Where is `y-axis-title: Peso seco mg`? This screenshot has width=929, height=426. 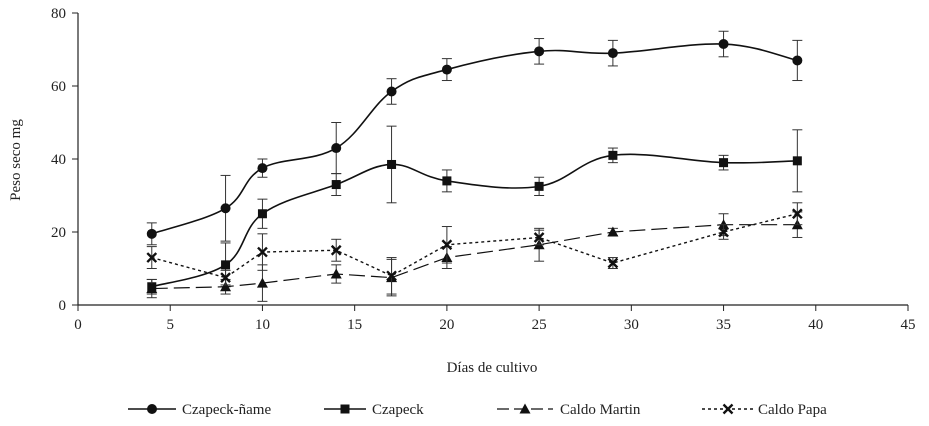 y-axis-title: Peso seco mg is located at coordinates (16, 160).